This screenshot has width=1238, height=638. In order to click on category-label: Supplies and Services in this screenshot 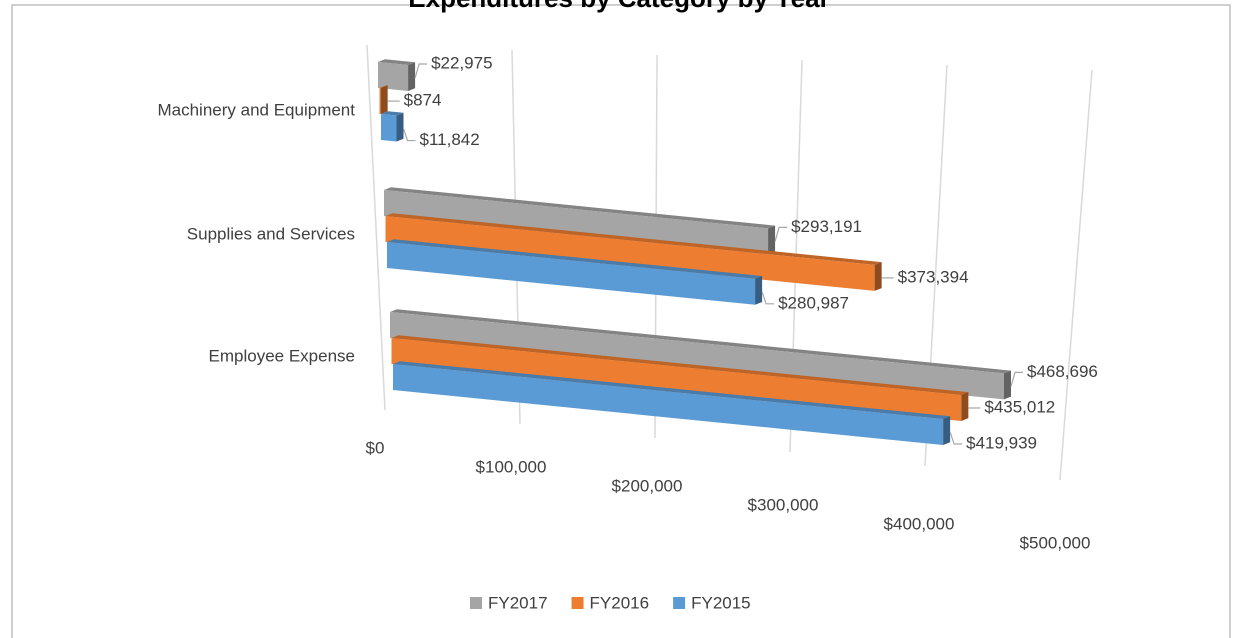, I will do `click(271, 233)`.